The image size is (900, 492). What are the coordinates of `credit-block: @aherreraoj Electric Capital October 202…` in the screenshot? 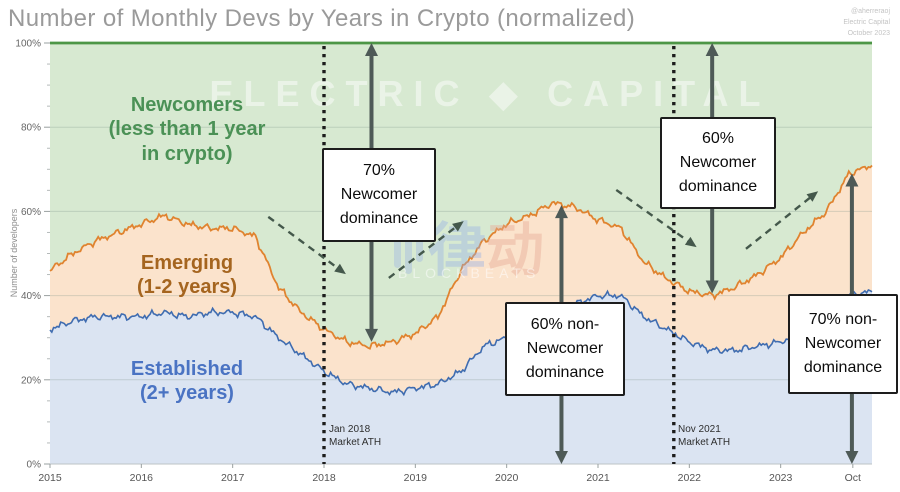 It's located at (866, 23).